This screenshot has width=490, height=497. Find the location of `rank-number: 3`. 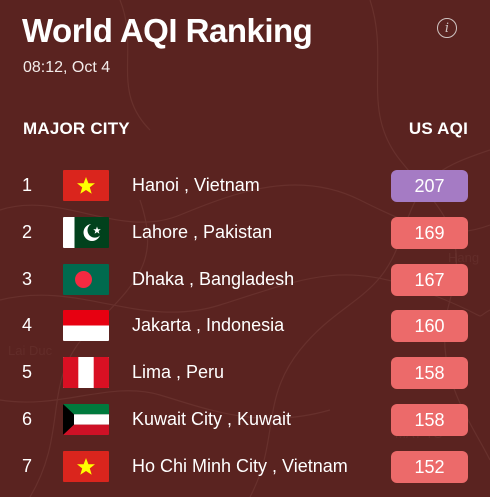

rank-number: 3 is located at coordinates (27, 279).